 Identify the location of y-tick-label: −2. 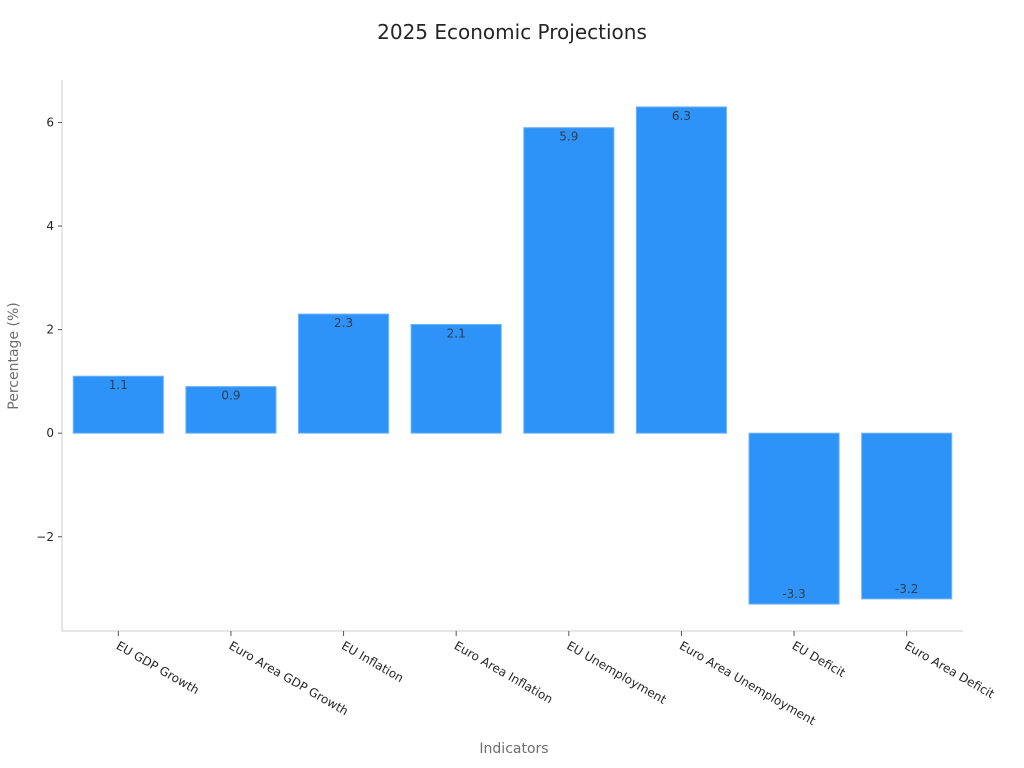
(45, 537).